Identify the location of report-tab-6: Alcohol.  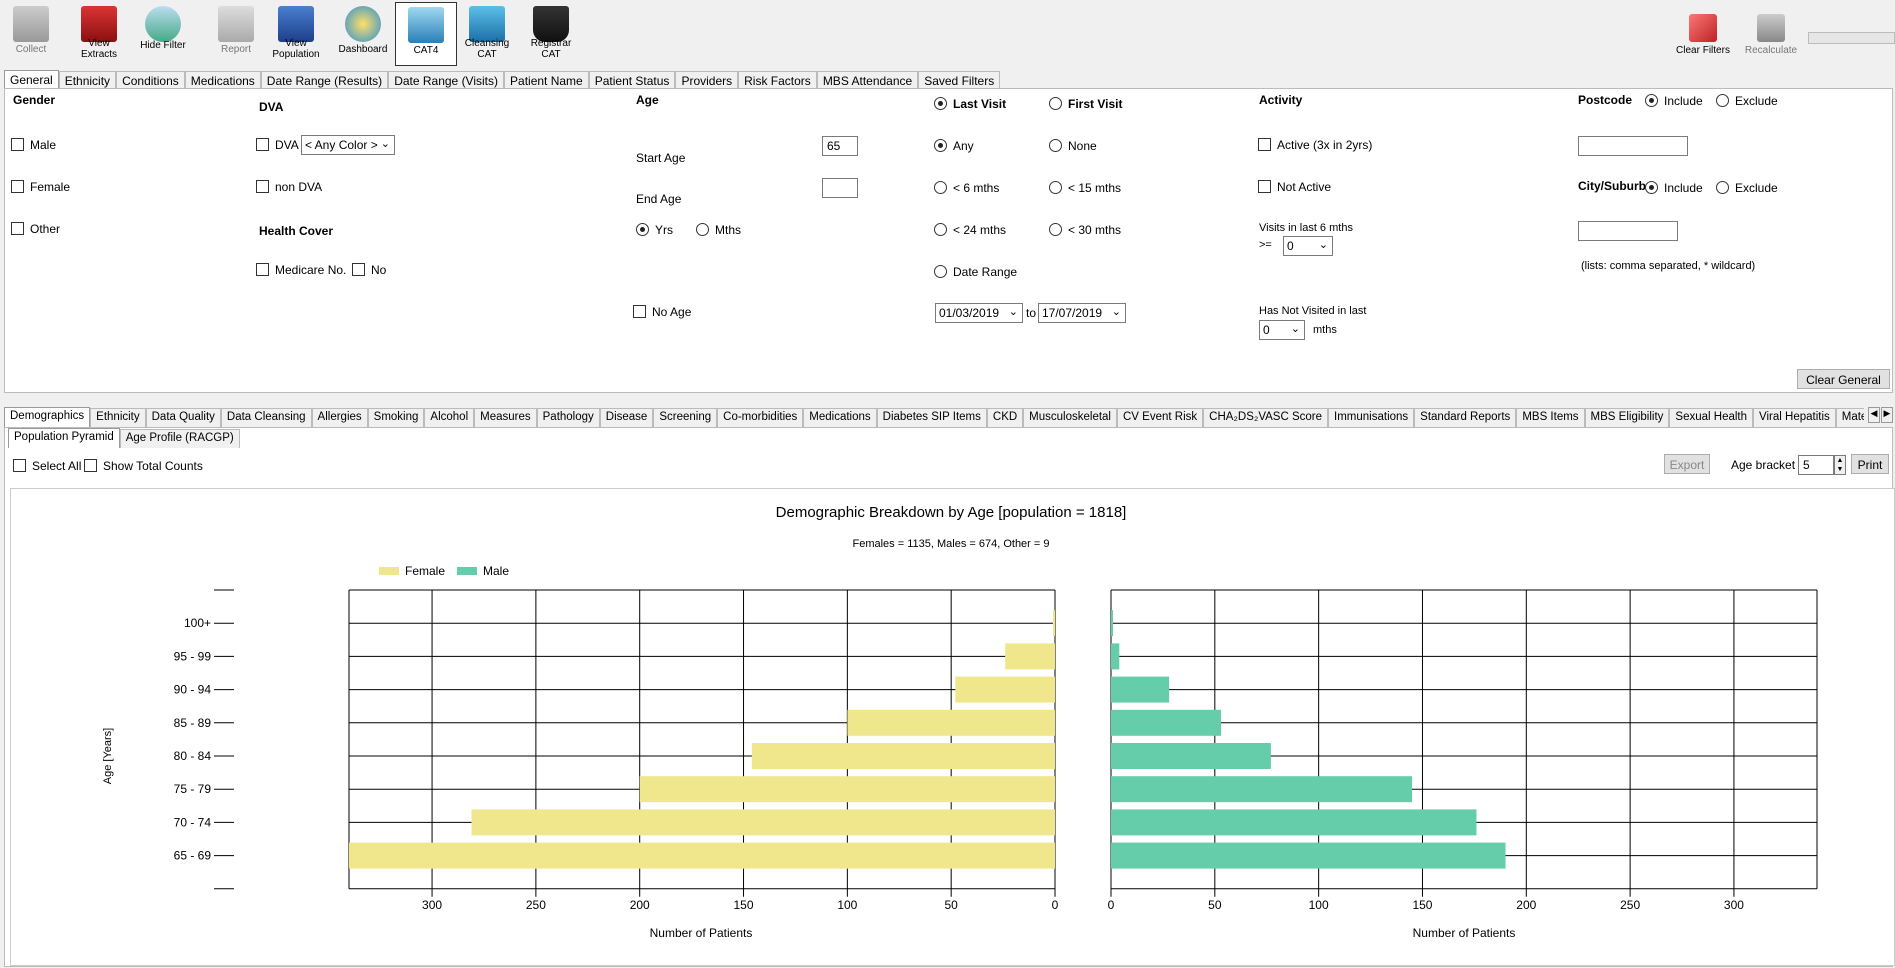
(449, 417).